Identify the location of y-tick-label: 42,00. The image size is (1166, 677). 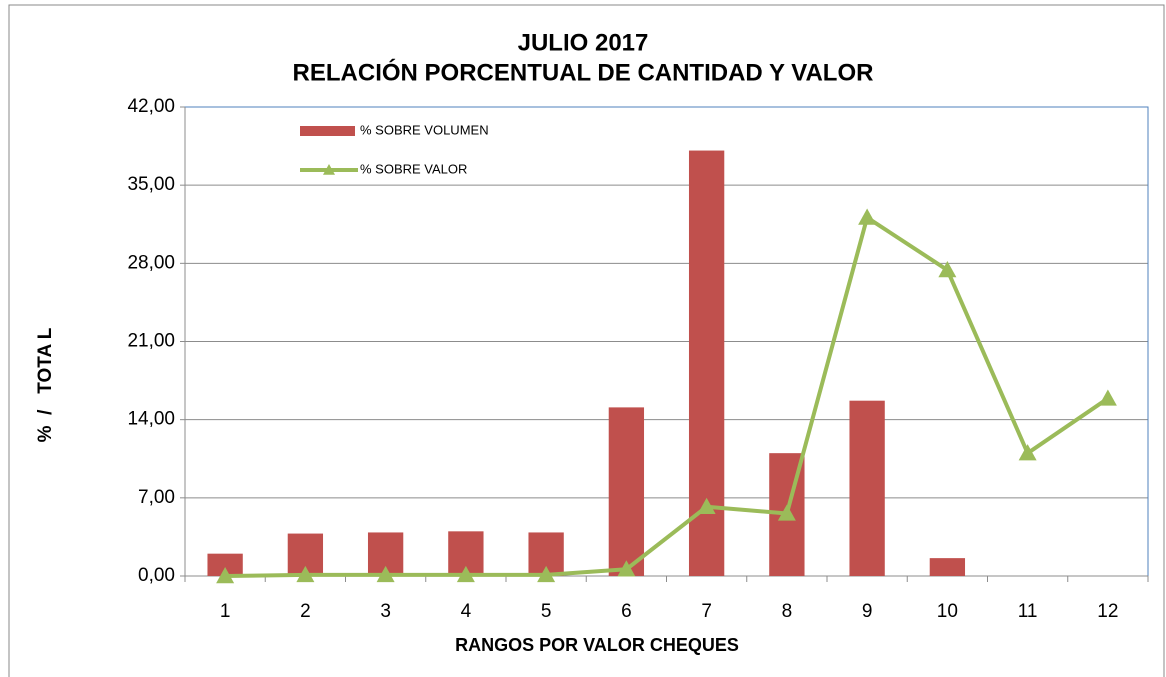
(151, 106).